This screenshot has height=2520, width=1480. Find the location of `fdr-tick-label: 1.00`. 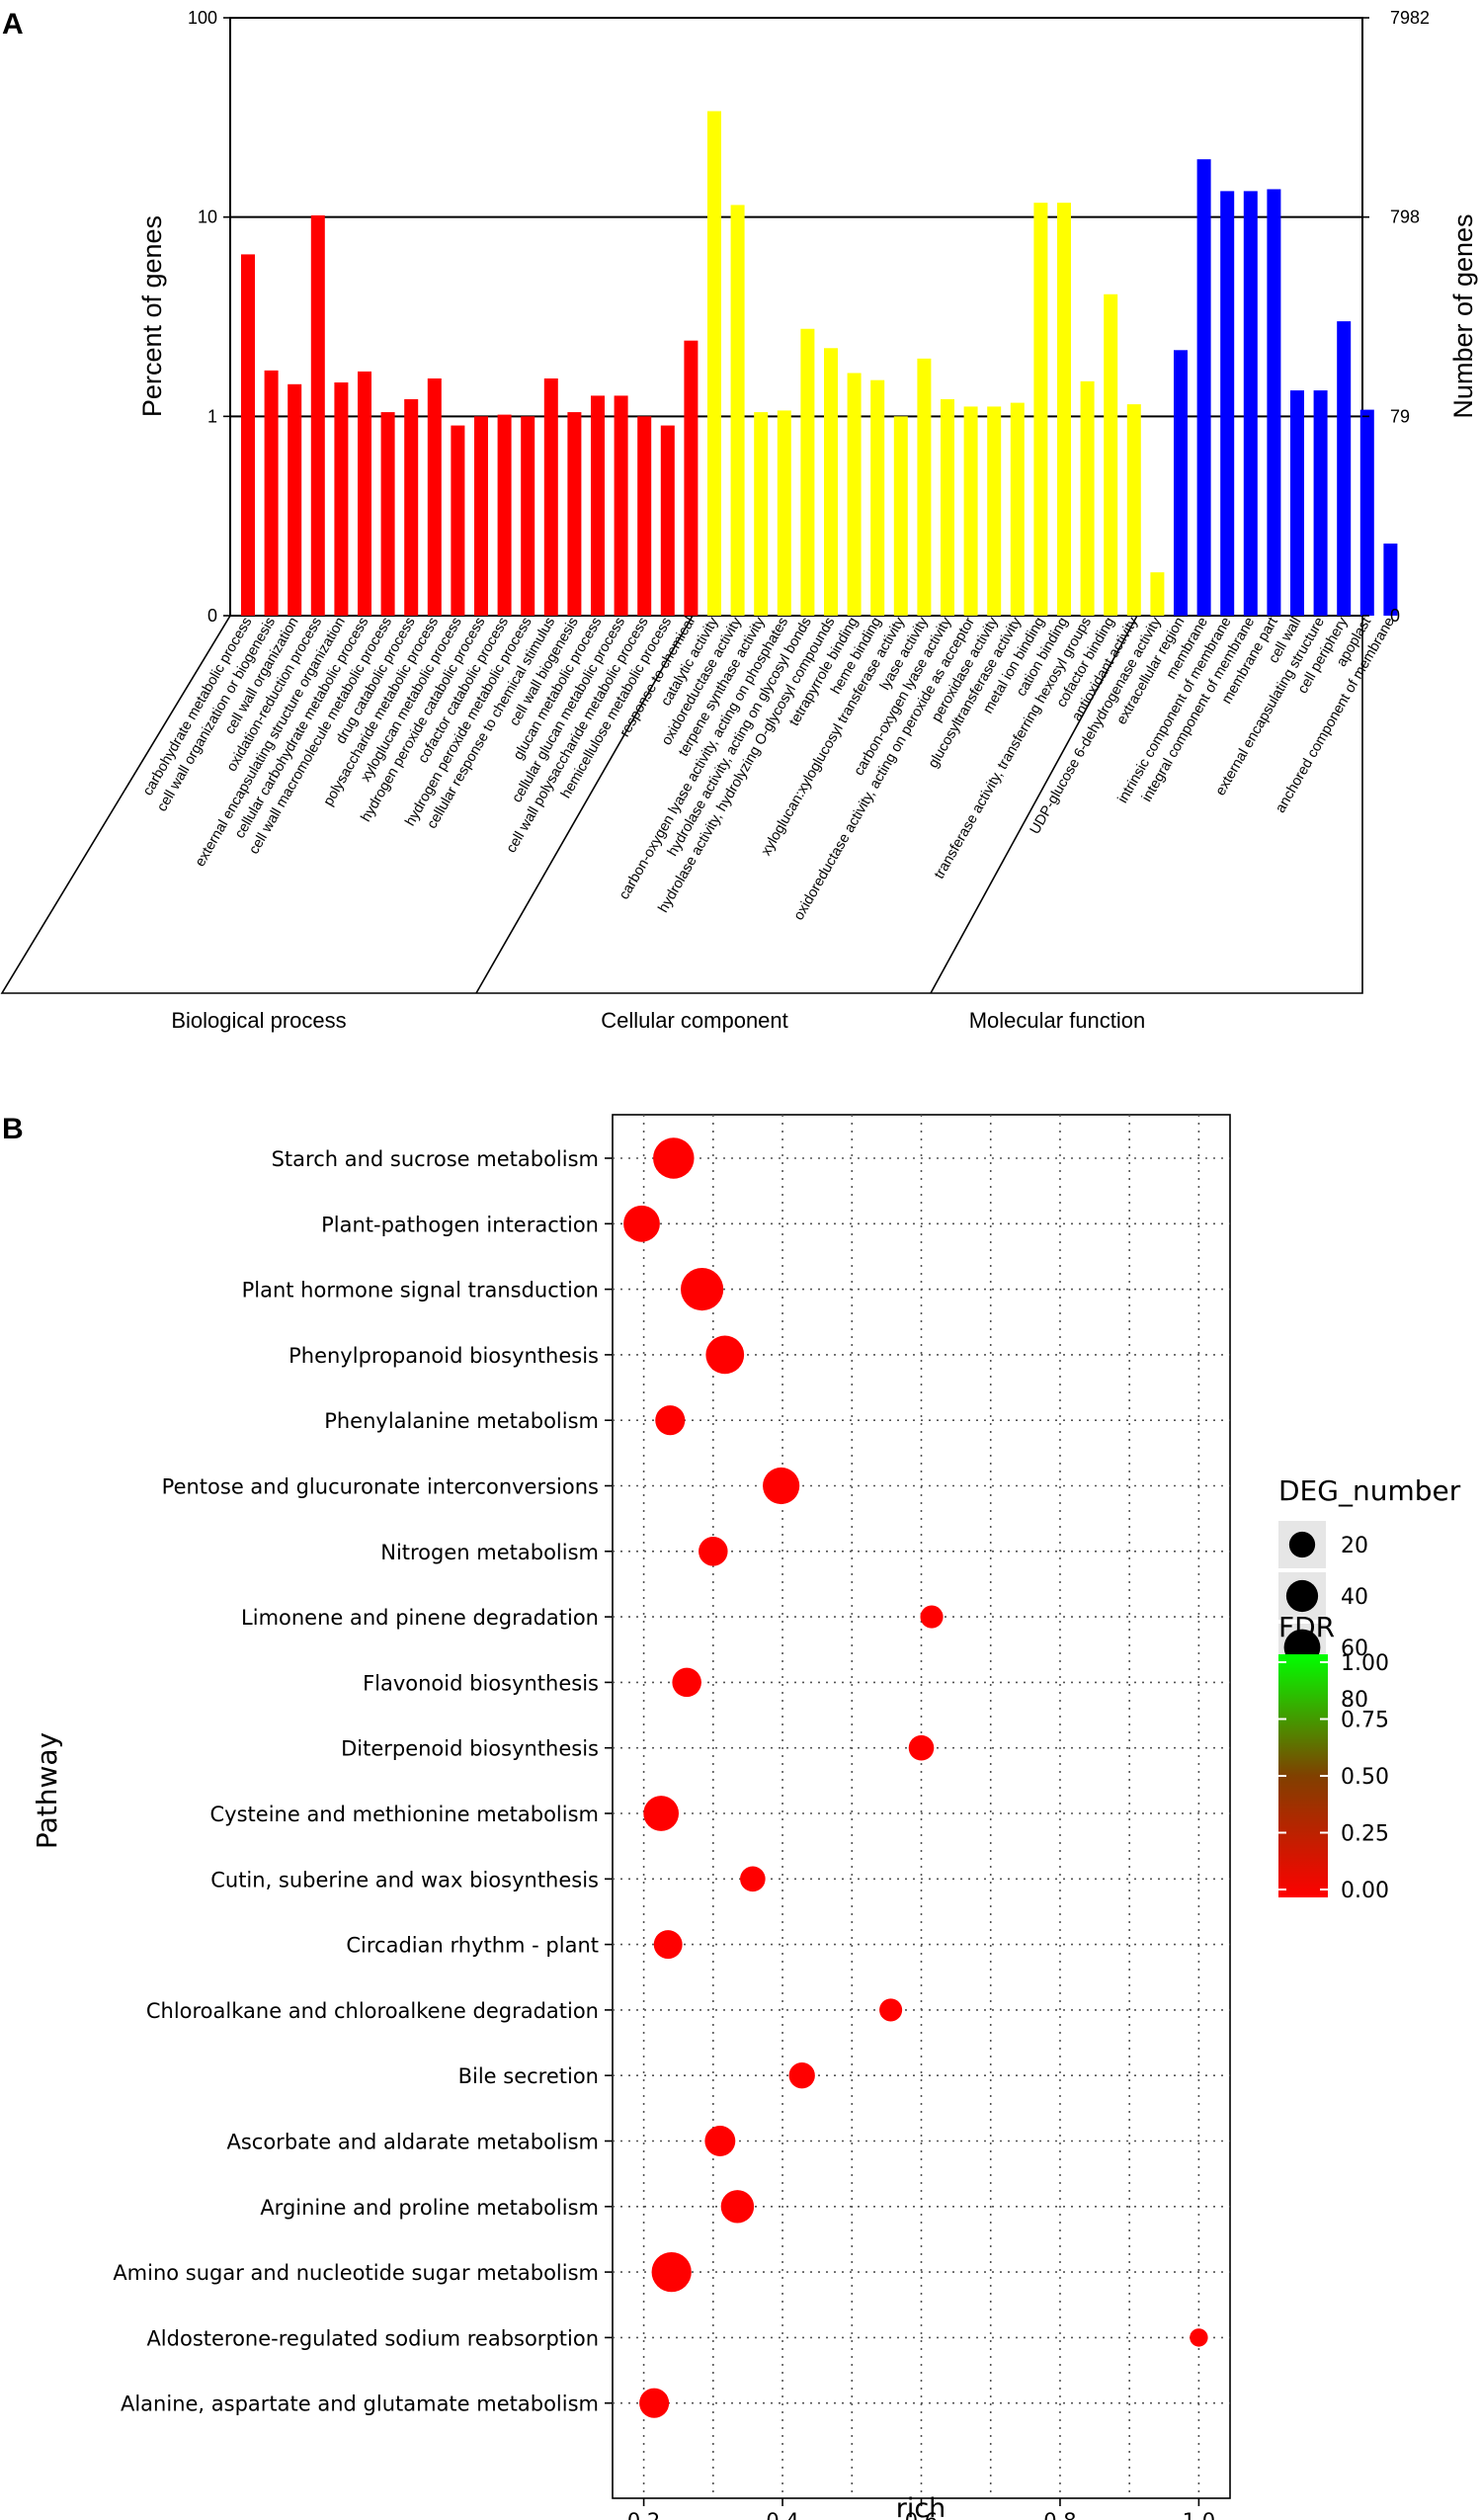

fdr-tick-label: 1.00 is located at coordinates (1365, 1663).